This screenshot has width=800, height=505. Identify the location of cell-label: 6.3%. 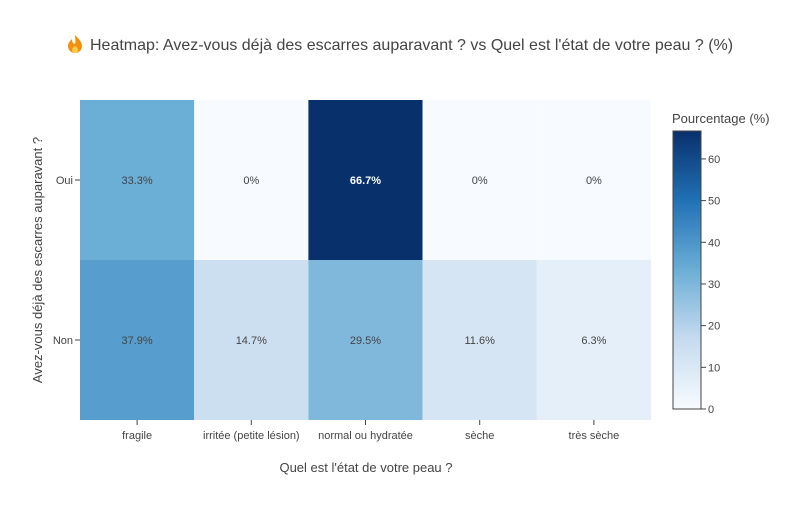
(593, 341).